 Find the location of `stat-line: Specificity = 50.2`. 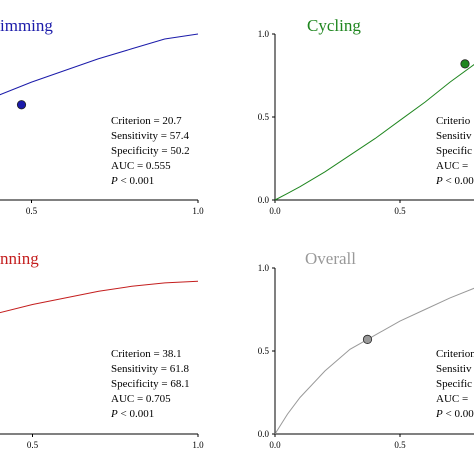

stat-line: Specificity = 50.2 is located at coordinates (150, 151).